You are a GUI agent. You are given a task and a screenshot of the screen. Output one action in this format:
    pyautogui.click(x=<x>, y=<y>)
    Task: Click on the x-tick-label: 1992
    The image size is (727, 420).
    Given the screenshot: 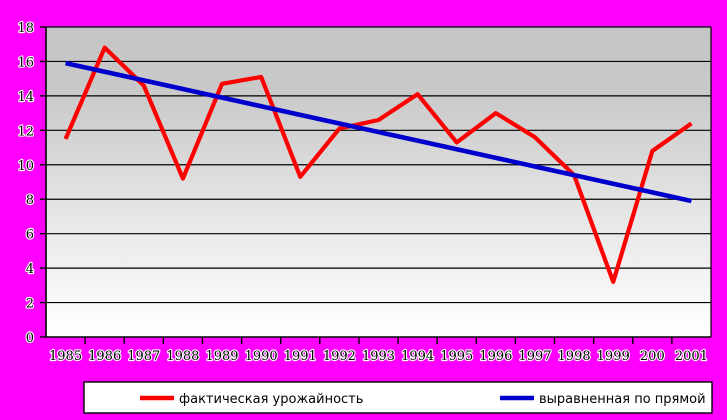 What is the action you would take?
    pyautogui.click(x=339, y=356)
    